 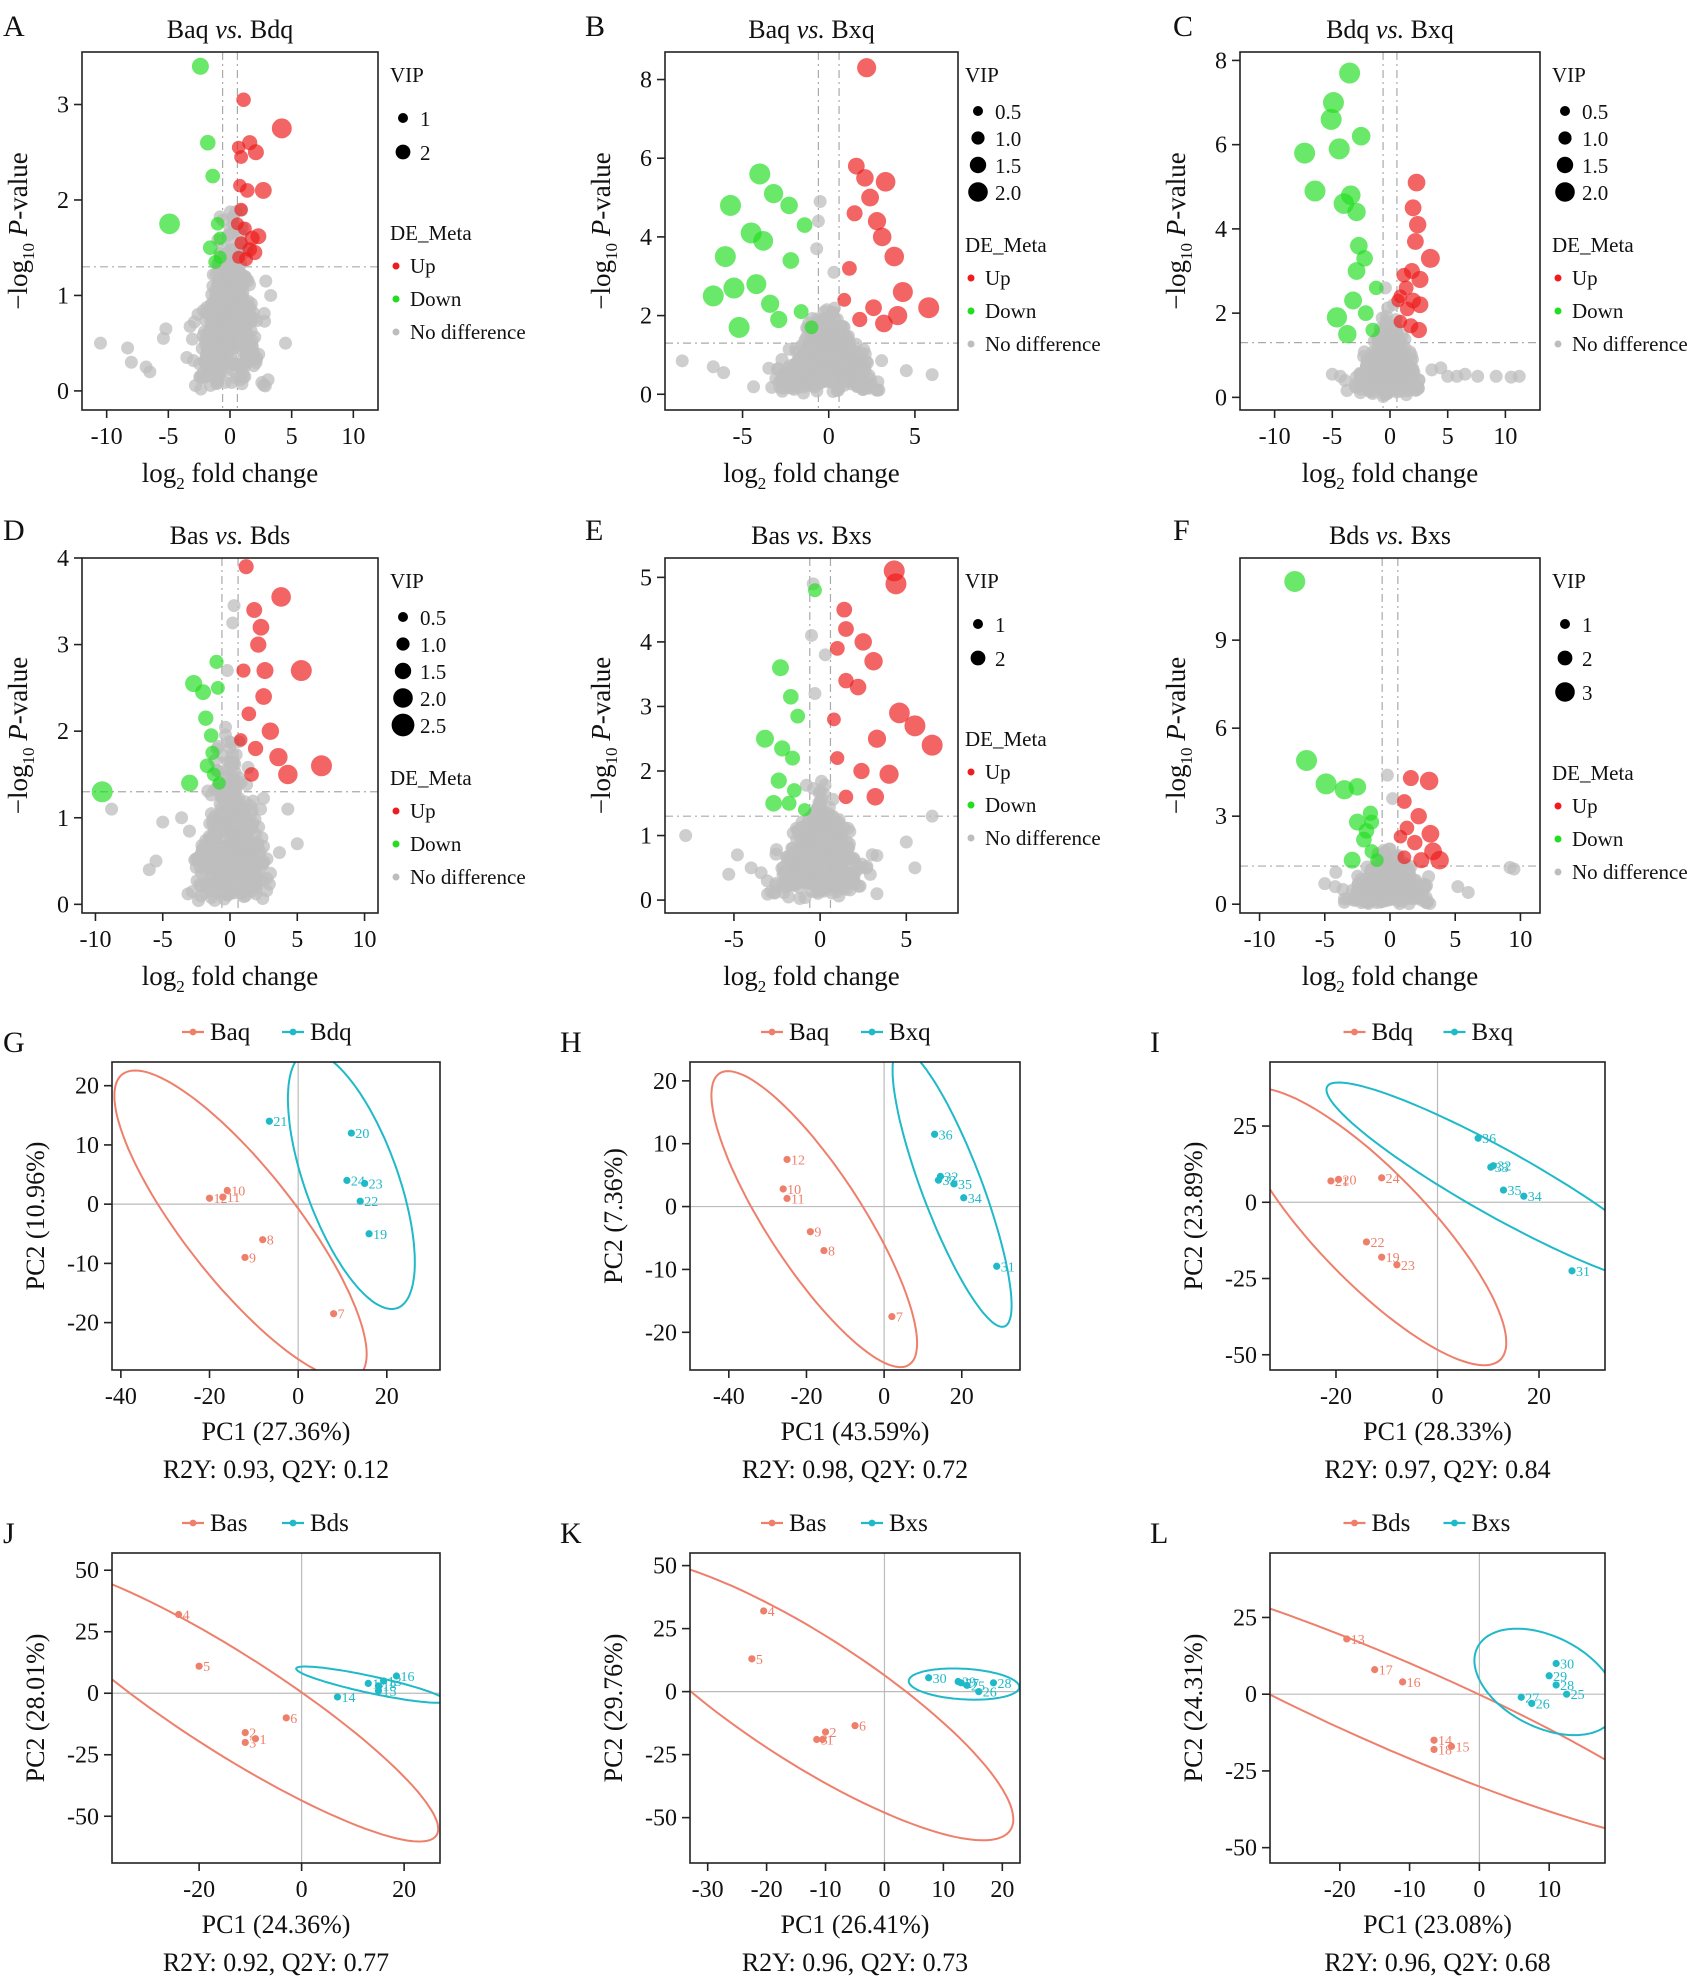 What do you see at coordinates (276, 1708) in the screenshot?
I see `plot-frame` at bounding box center [276, 1708].